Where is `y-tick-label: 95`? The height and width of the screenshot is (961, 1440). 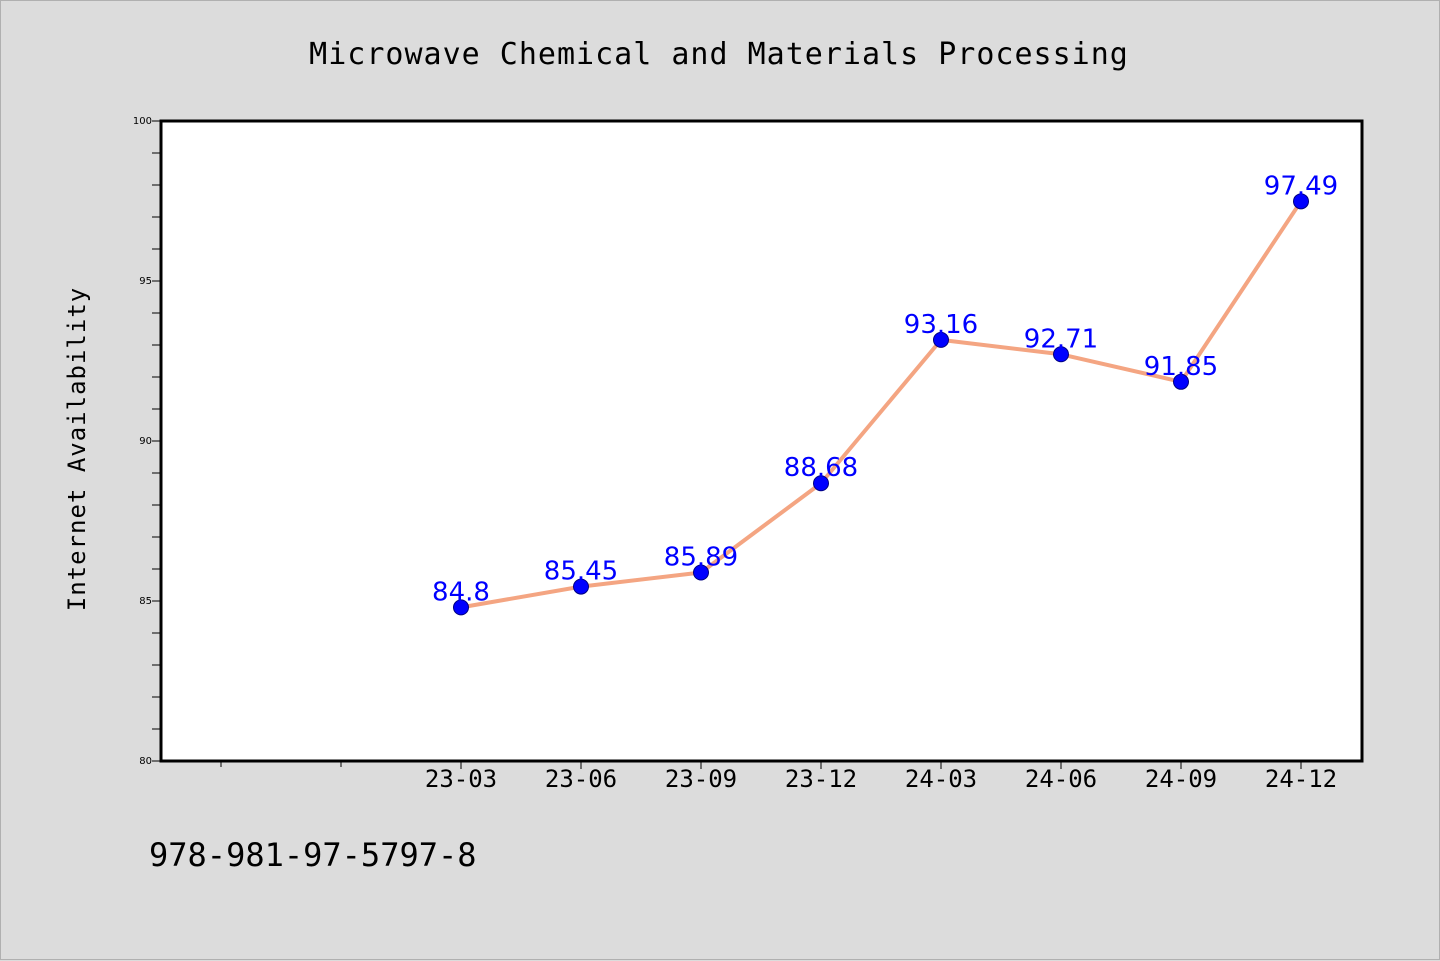
y-tick-label: 95 is located at coordinates (145, 281).